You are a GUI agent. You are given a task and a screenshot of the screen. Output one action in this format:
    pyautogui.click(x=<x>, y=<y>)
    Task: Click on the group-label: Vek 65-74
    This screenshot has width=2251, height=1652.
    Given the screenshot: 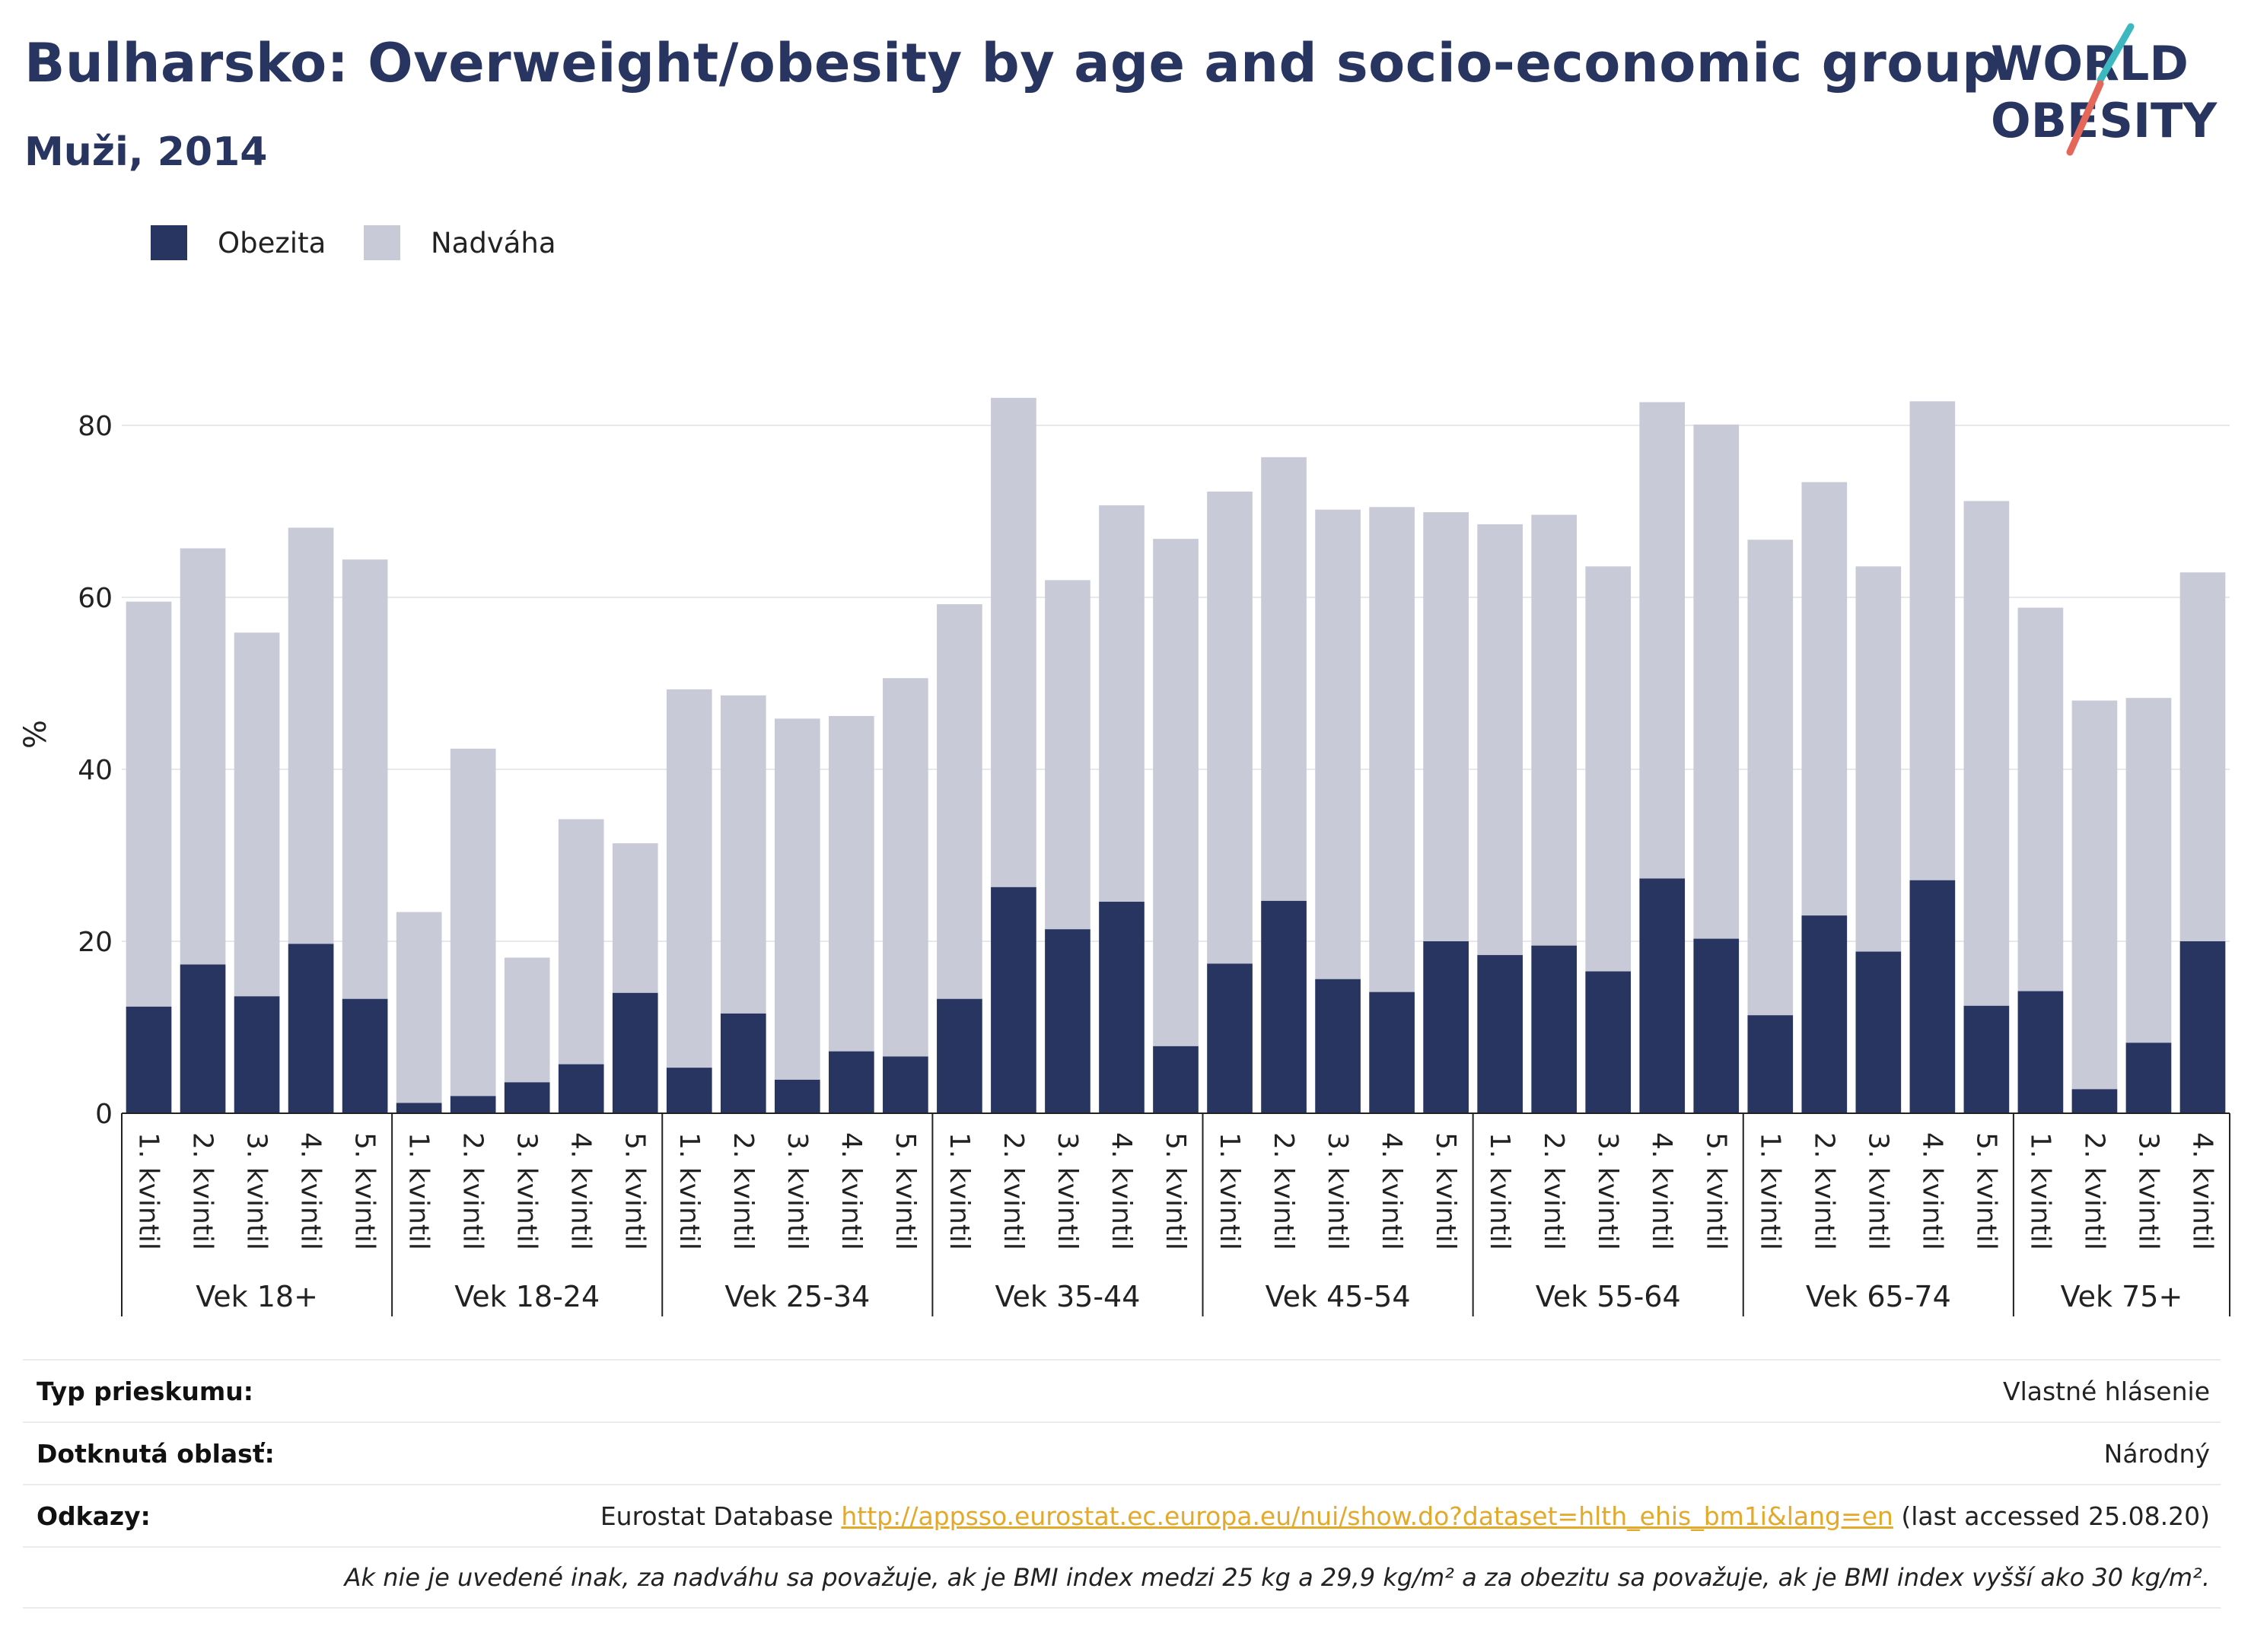 What is the action you would take?
    pyautogui.click(x=1878, y=1296)
    